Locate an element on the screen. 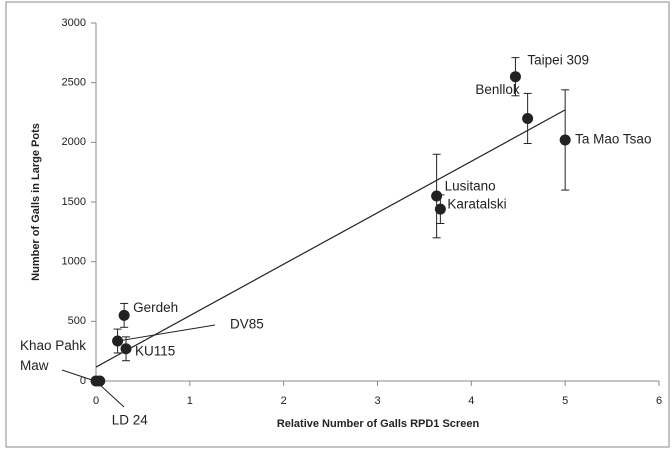 The height and width of the screenshot is (450, 672). point-label: Karatalski is located at coordinates (476, 204).